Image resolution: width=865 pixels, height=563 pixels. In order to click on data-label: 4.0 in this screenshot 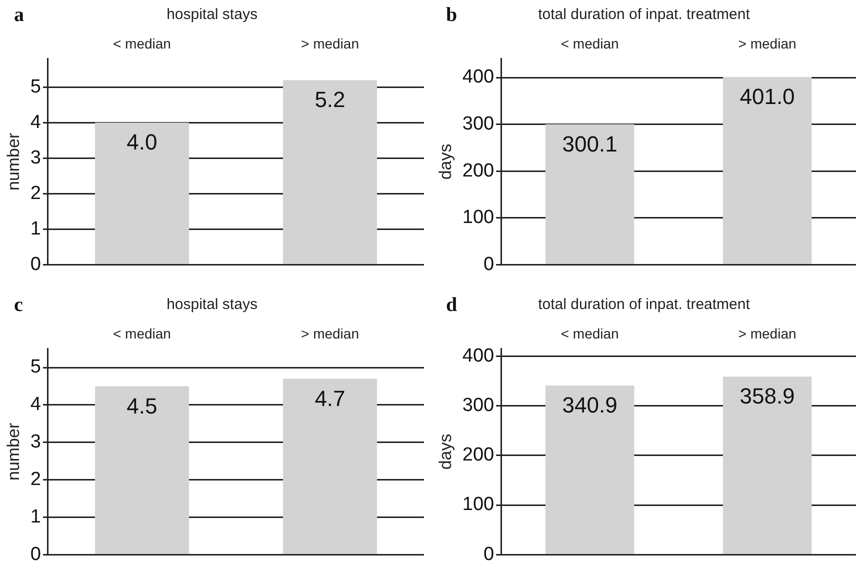, I will do `click(142, 142)`.